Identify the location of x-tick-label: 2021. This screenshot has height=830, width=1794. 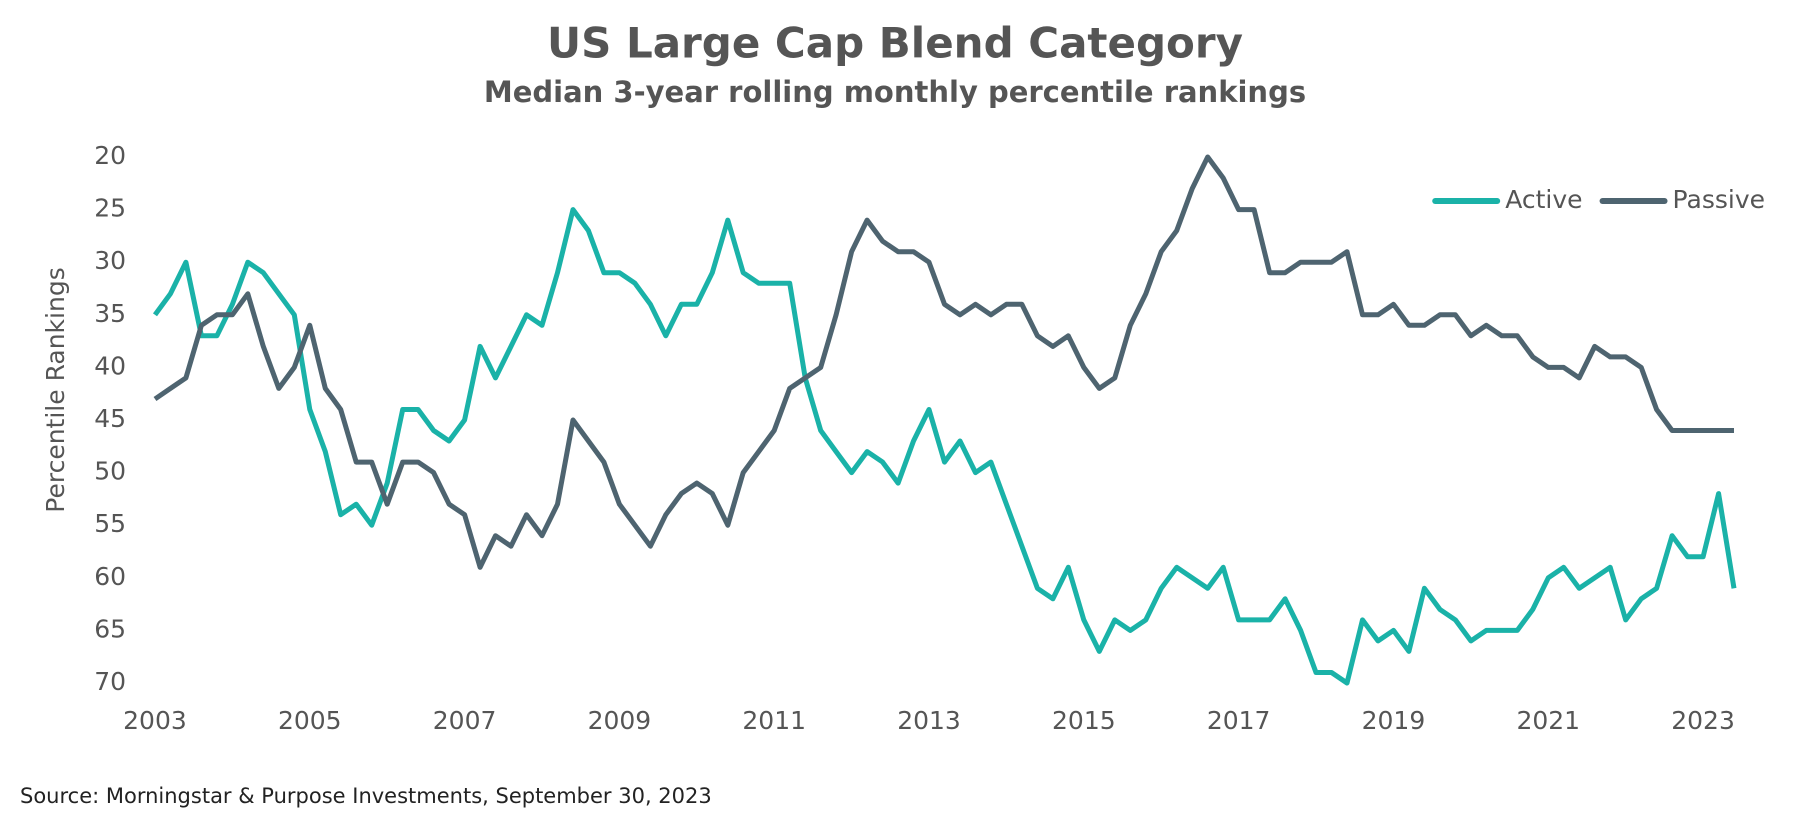
(1548, 720).